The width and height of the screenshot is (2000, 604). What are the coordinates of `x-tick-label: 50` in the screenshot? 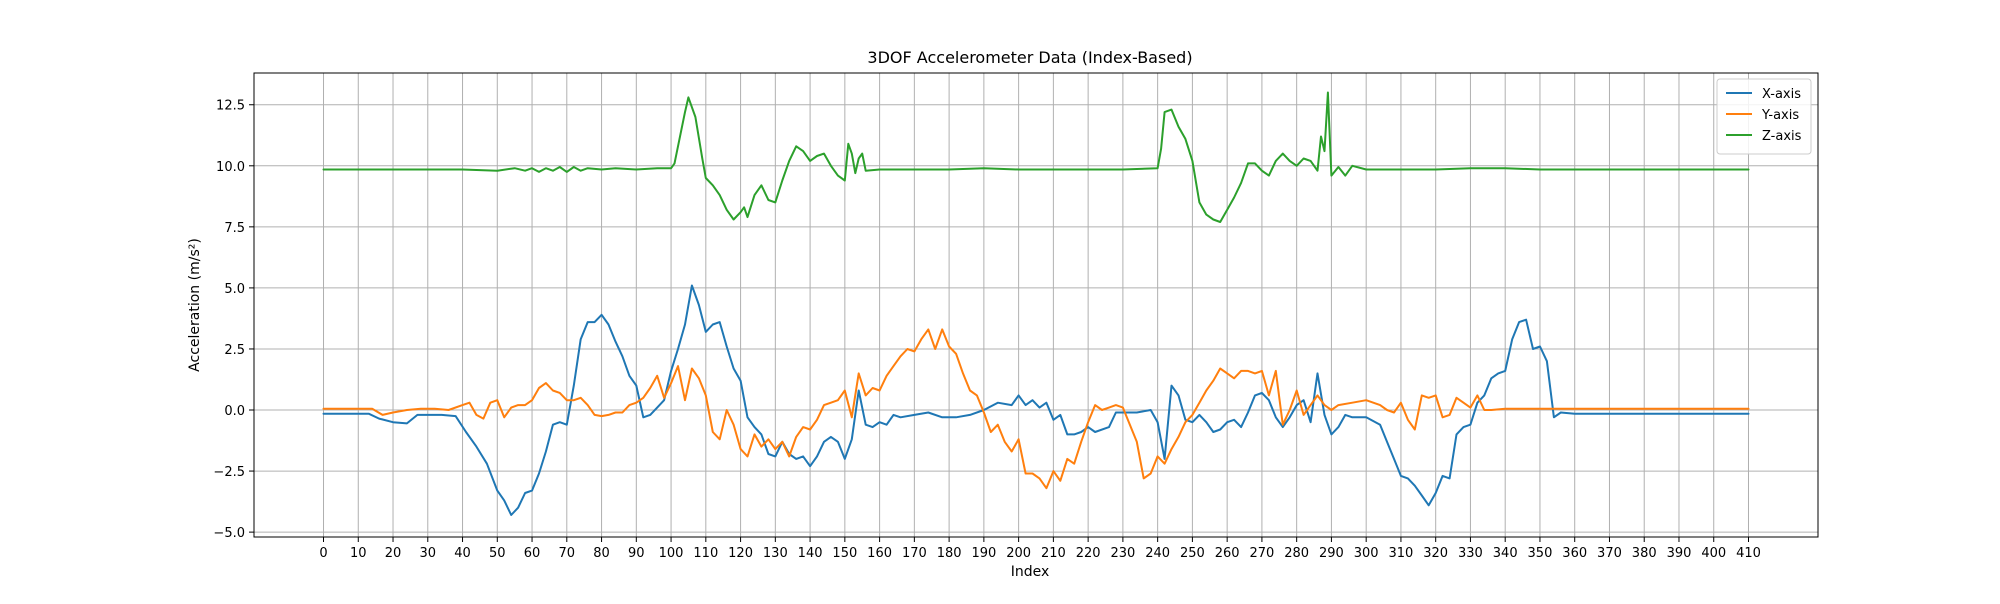 It's located at (497, 553).